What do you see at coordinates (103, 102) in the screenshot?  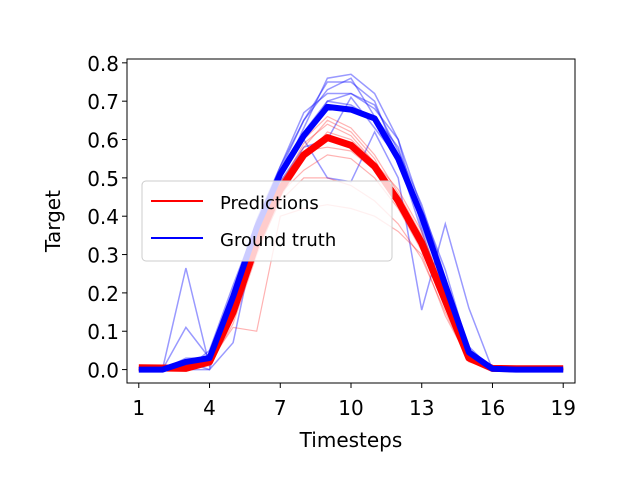 I see `y-tick-label: 0.7` at bounding box center [103, 102].